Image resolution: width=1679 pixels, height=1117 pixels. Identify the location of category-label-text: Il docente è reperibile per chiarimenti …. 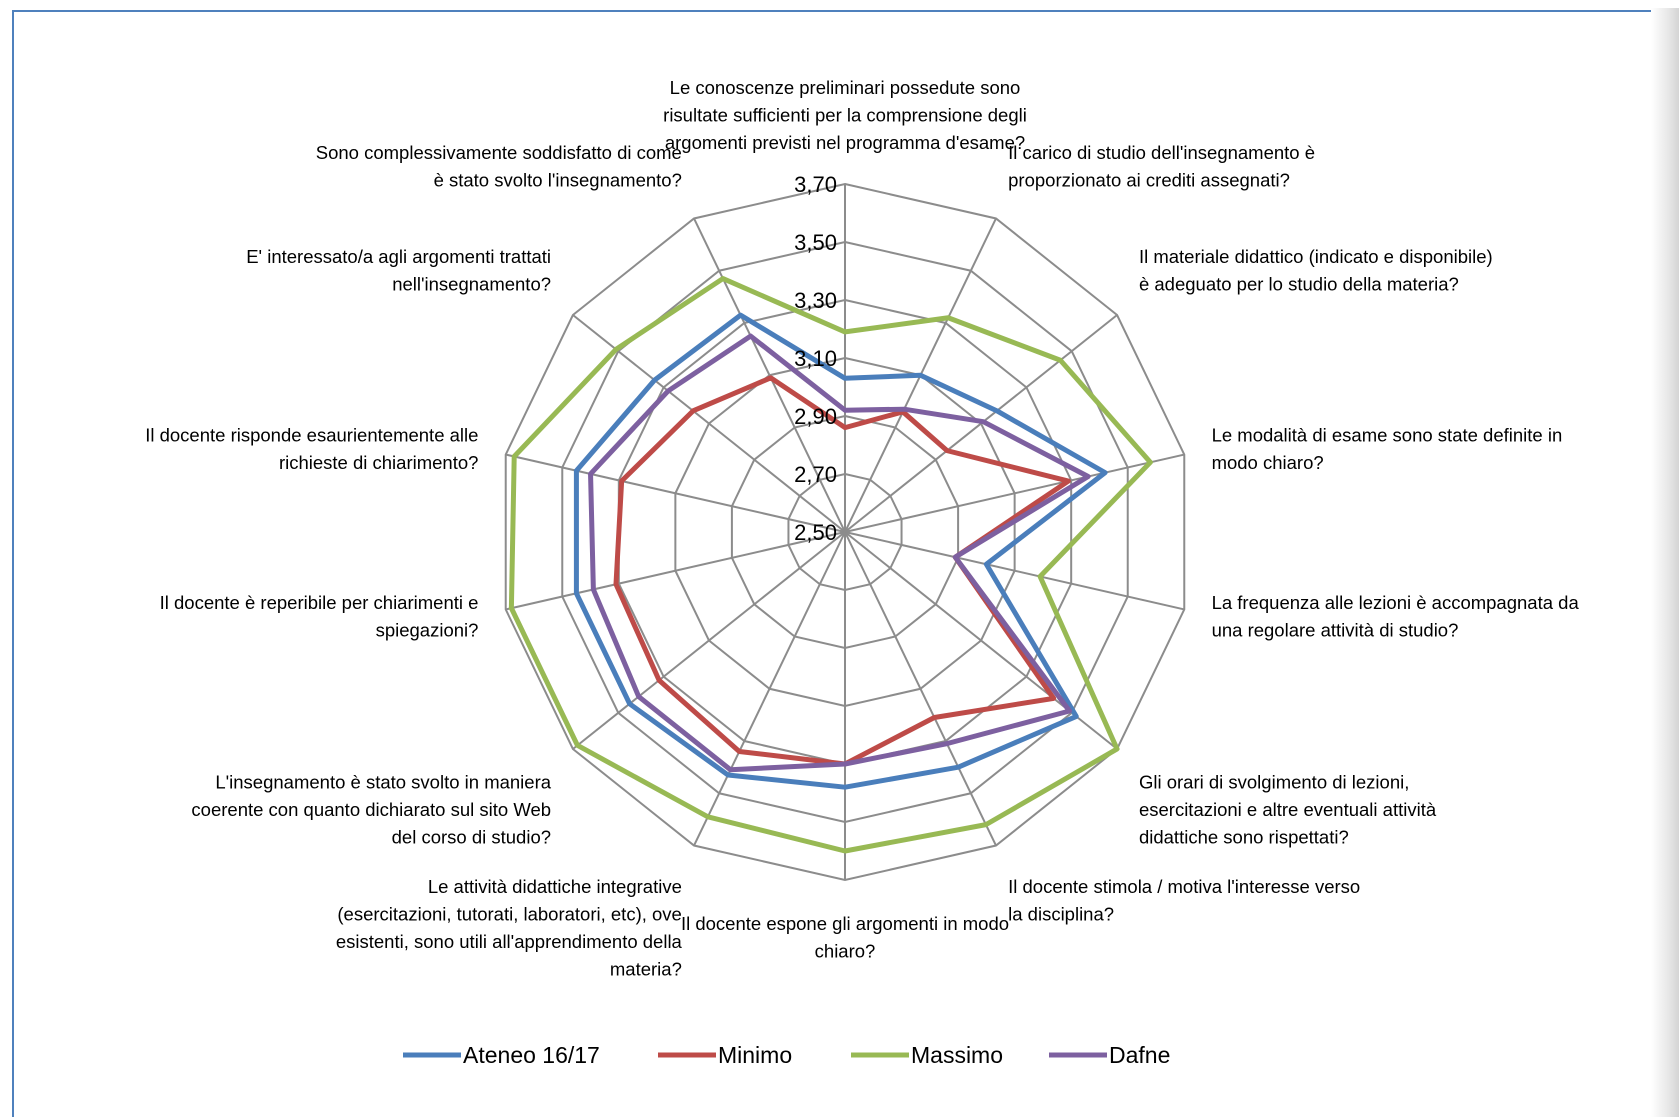
(319, 616).